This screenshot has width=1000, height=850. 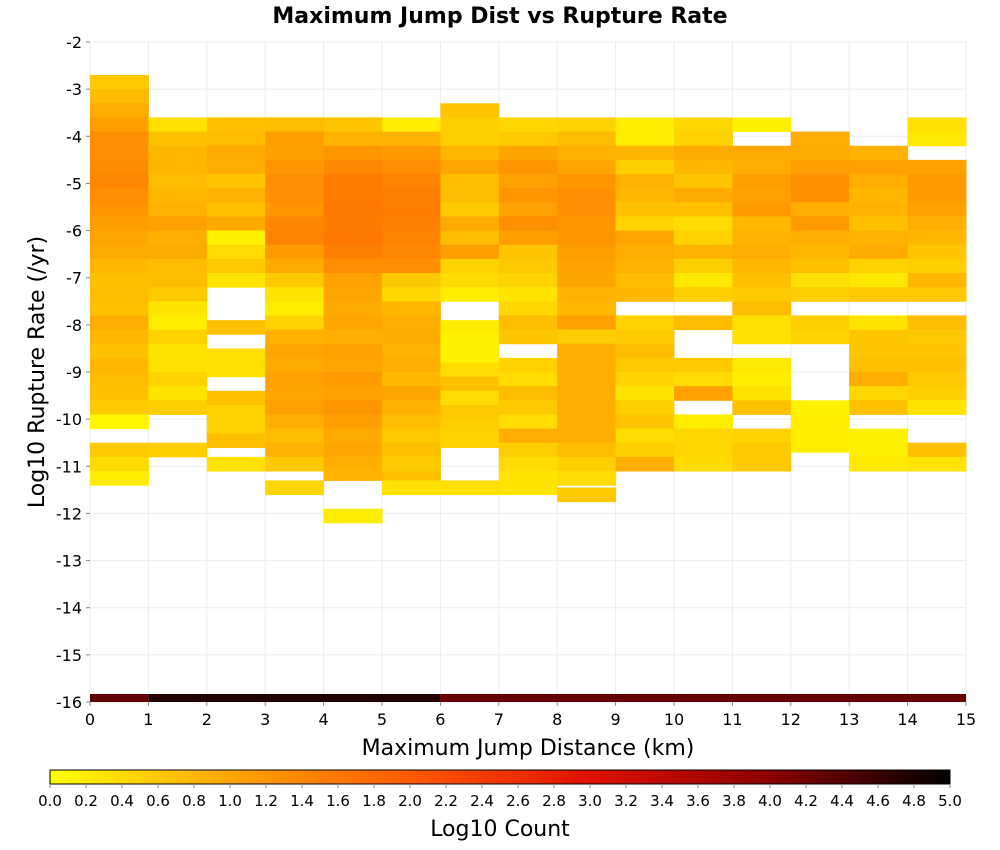 What do you see at coordinates (74, 231) in the screenshot?
I see `y-tick-label: -6` at bounding box center [74, 231].